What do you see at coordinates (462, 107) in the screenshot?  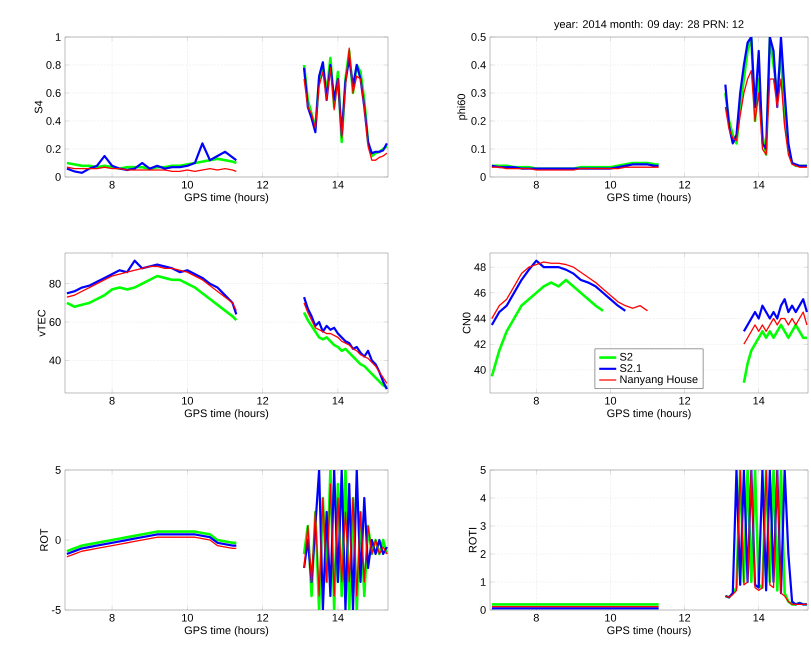 I see `y-axis-title: phi60` at bounding box center [462, 107].